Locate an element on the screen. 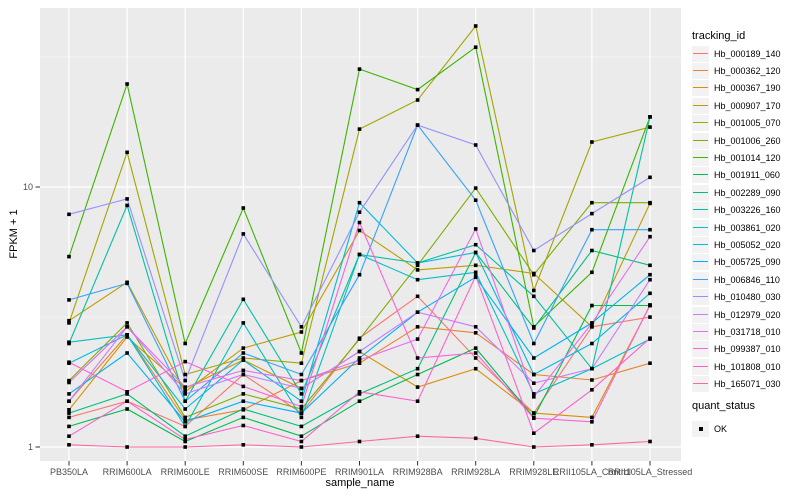 Image resolution: width=800 pixels, height=500 pixels. legend-item-label: Hb_101808_010 is located at coordinates (747, 366).